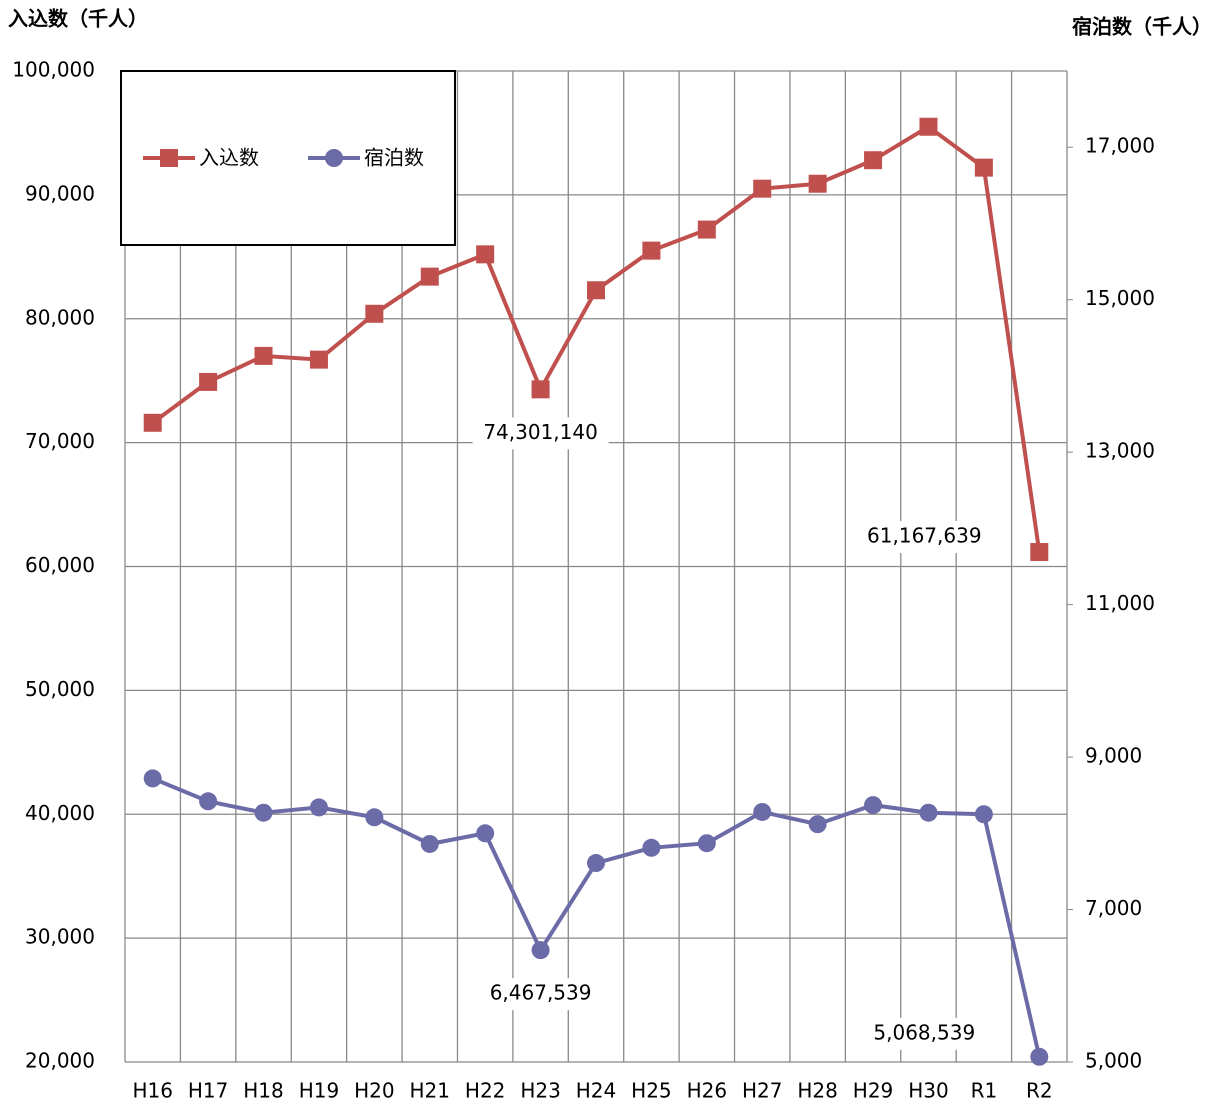 The width and height of the screenshot is (1220, 1113). I want to click on x-tick-label: H26, so click(707, 1091).